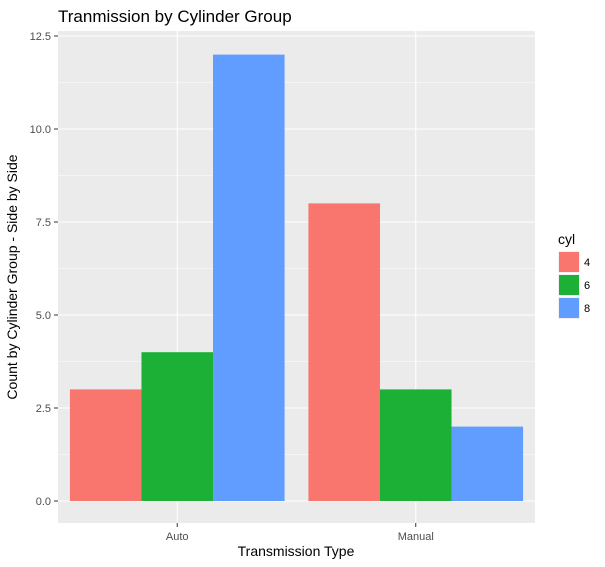 This screenshot has height=567, width=605. Describe the element at coordinates (40, 130) in the screenshot. I see `y-tick-label: 10.0` at that location.